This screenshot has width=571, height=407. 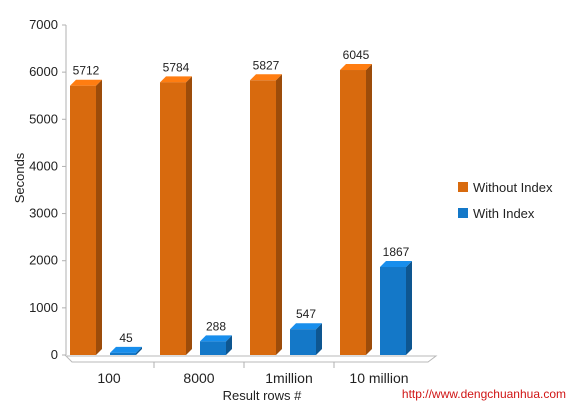 I want to click on data-label: 5827, so click(x=266, y=65).